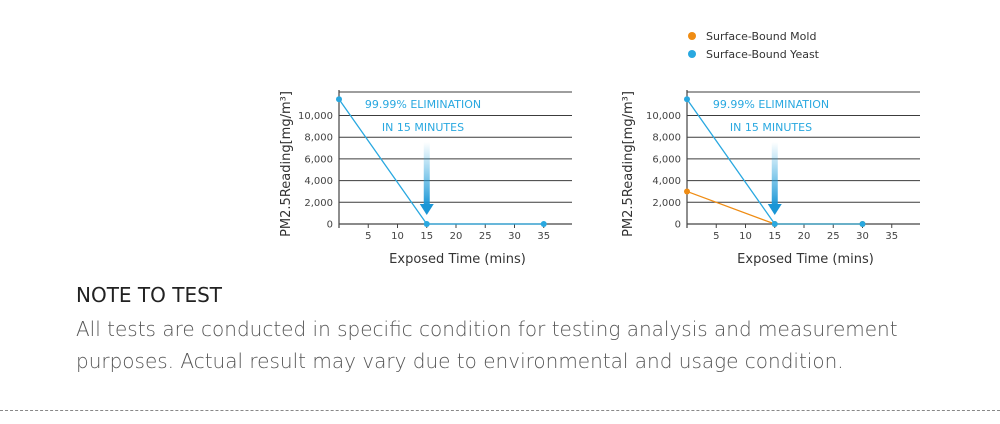 Image resolution: width=1000 pixels, height=424 pixels. I want to click on series-line, so click(441, 161).